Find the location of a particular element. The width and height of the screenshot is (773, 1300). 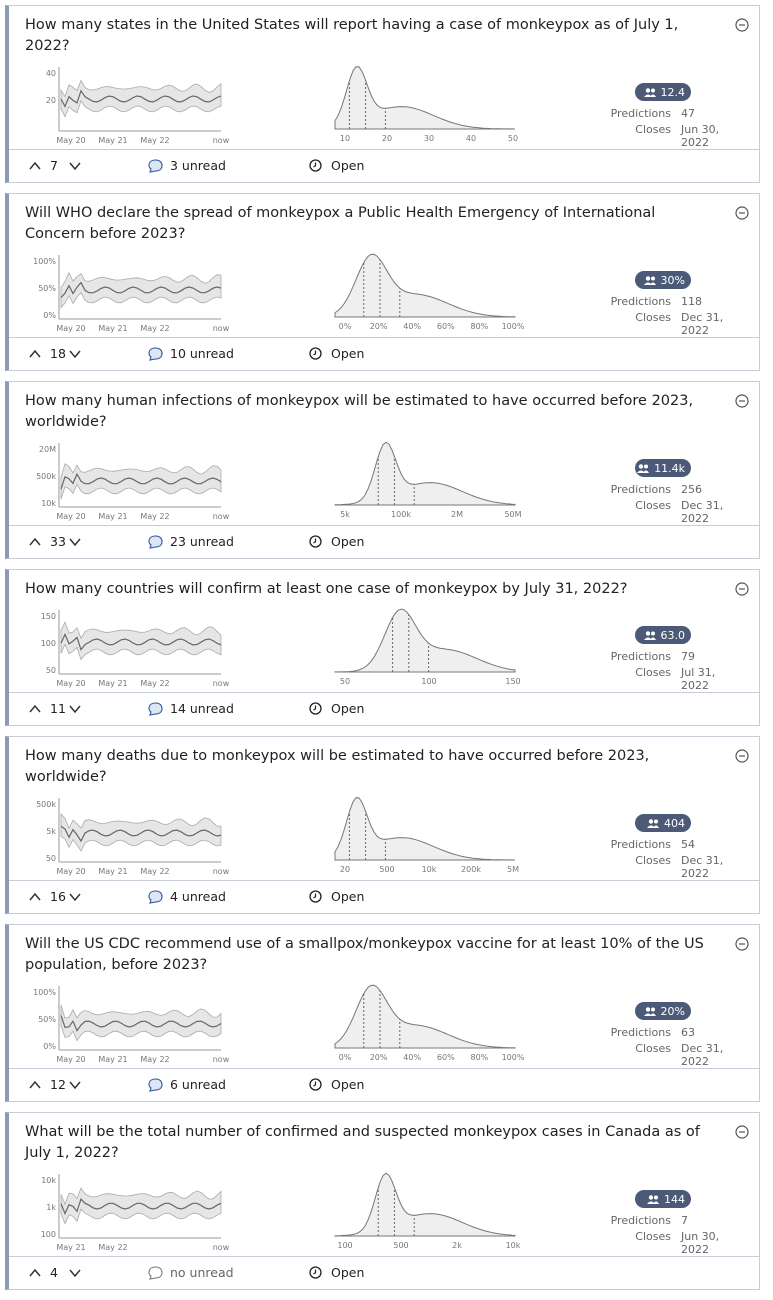

timeline-x-label: May 21 is located at coordinates (112, 683).